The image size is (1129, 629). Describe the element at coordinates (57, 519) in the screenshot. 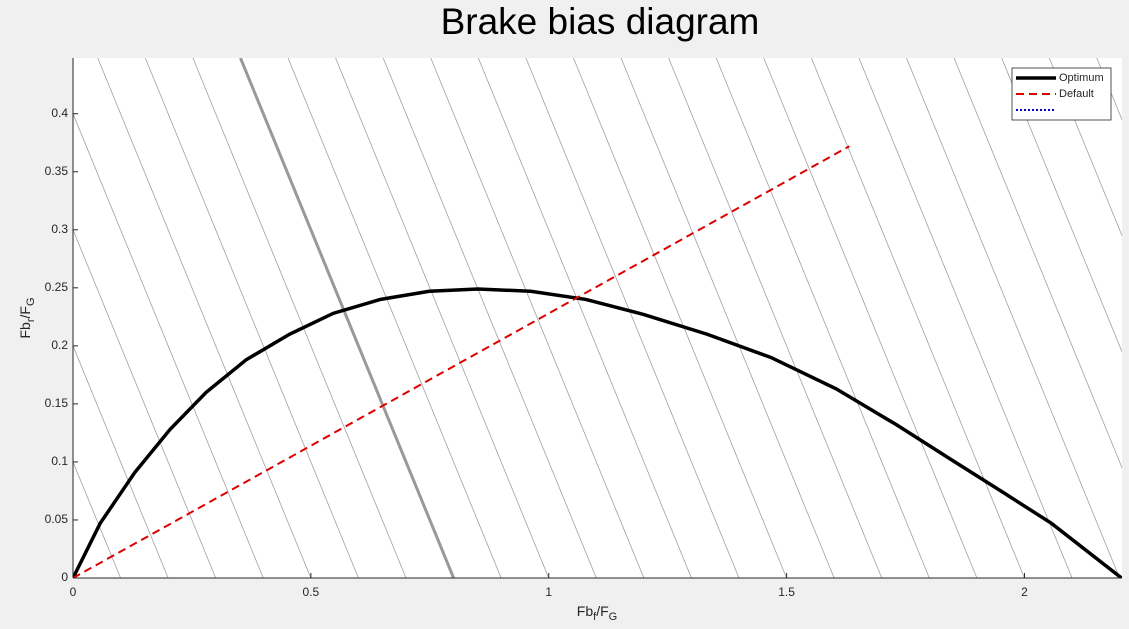

I see `y-tick-label: 0.05` at that location.